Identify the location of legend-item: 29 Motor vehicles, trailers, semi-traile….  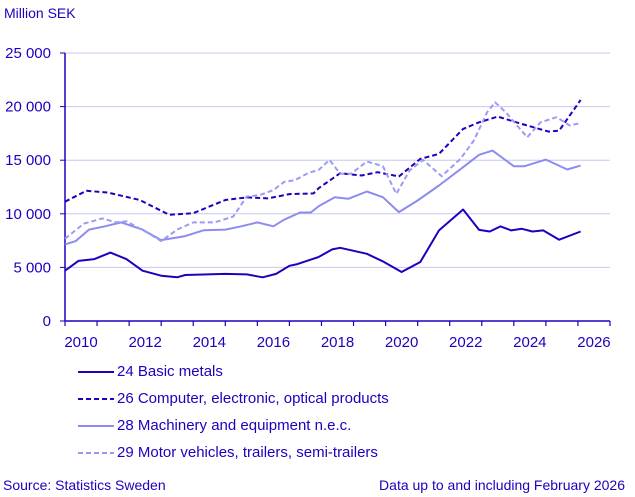
(233, 452).